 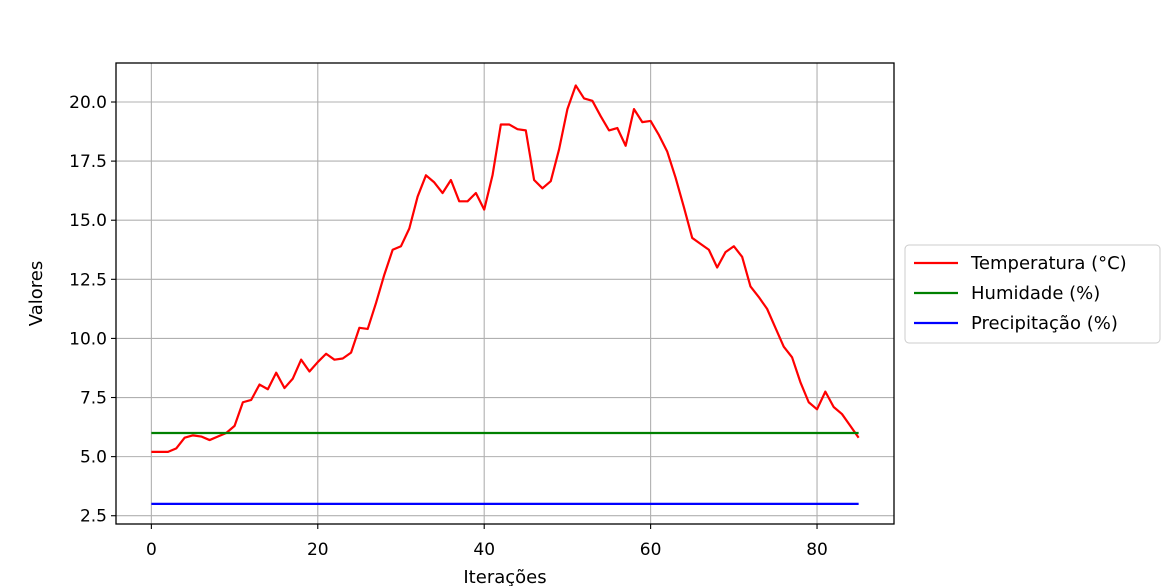 What do you see at coordinates (88, 221) in the screenshot?
I see `y-tick-label: 15.0` at bounding box center [88, 221].